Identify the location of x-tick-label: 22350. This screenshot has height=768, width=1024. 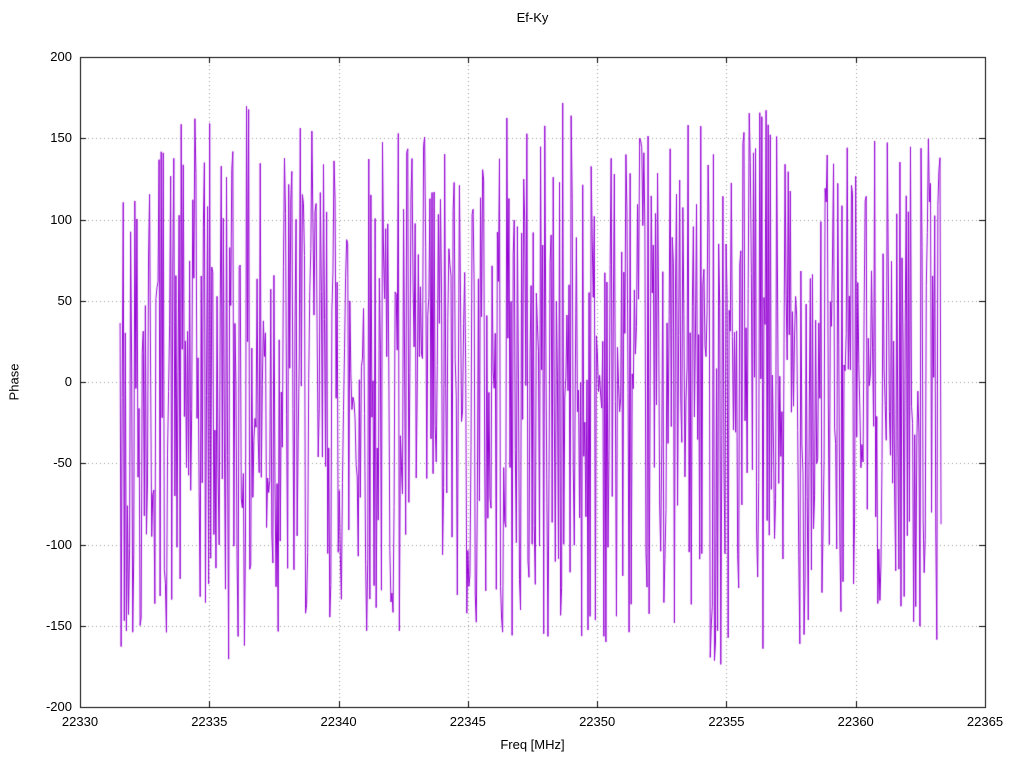
(597, 721).